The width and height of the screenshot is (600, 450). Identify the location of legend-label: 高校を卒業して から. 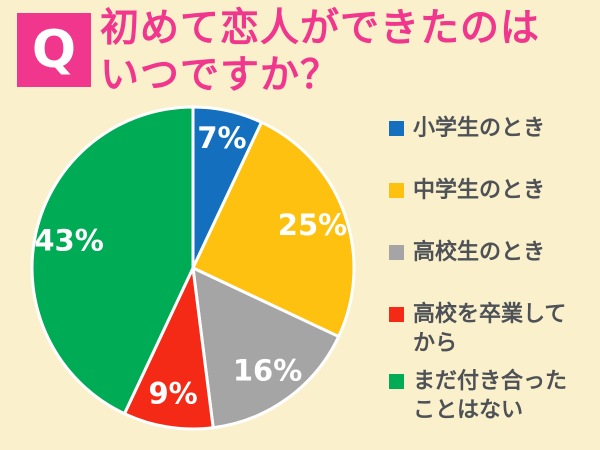
(489, 329).